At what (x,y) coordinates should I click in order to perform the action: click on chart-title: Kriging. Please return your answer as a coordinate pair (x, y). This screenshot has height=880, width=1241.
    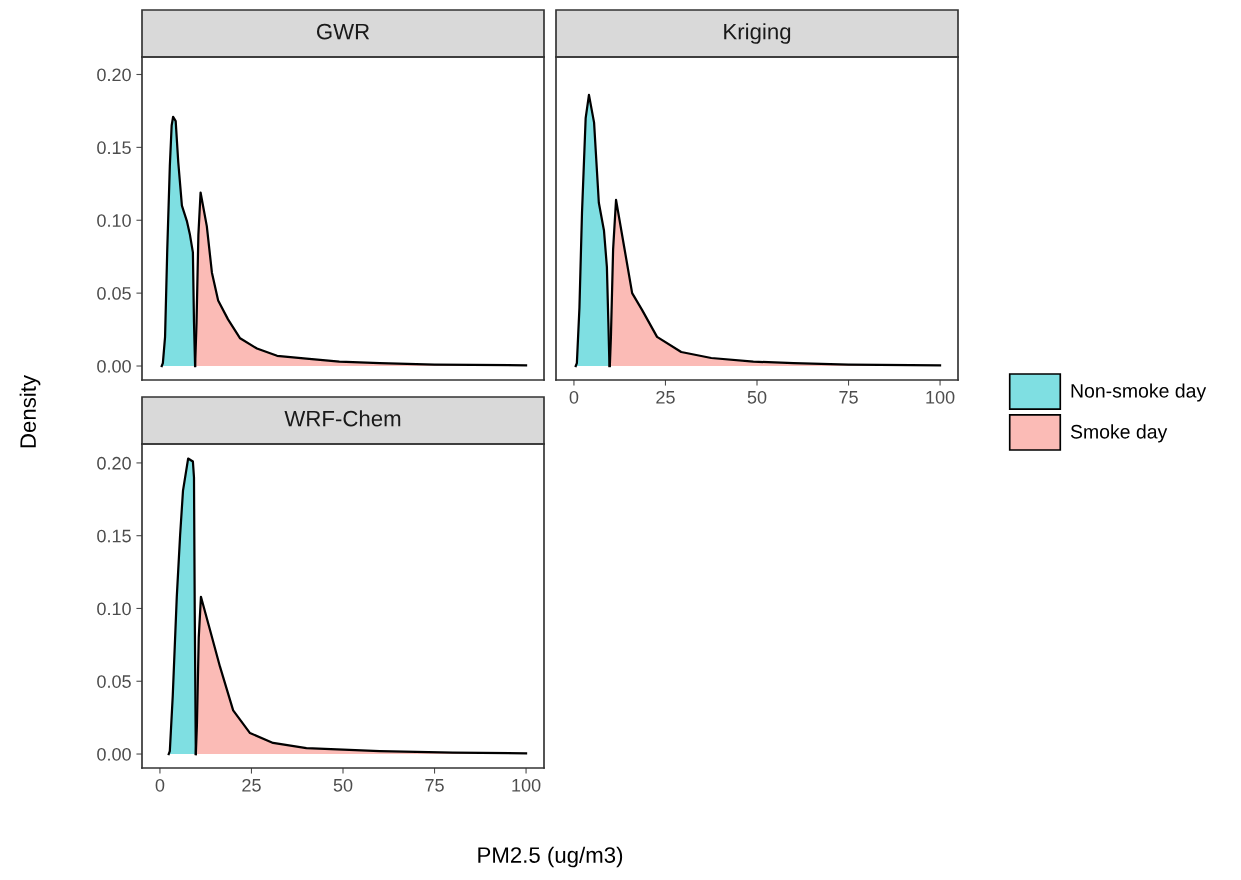
    Looking at the image, I should click on (757, 33).